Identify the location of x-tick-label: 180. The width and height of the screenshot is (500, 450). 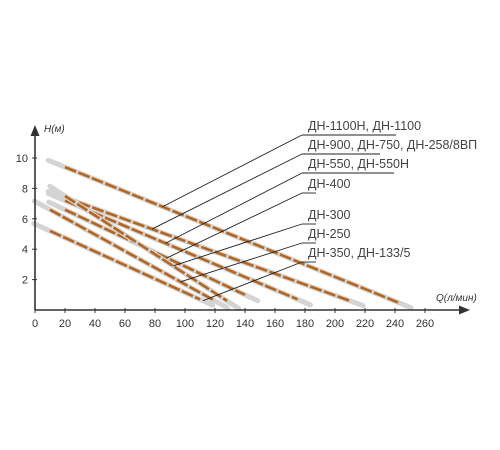
(305, 324).